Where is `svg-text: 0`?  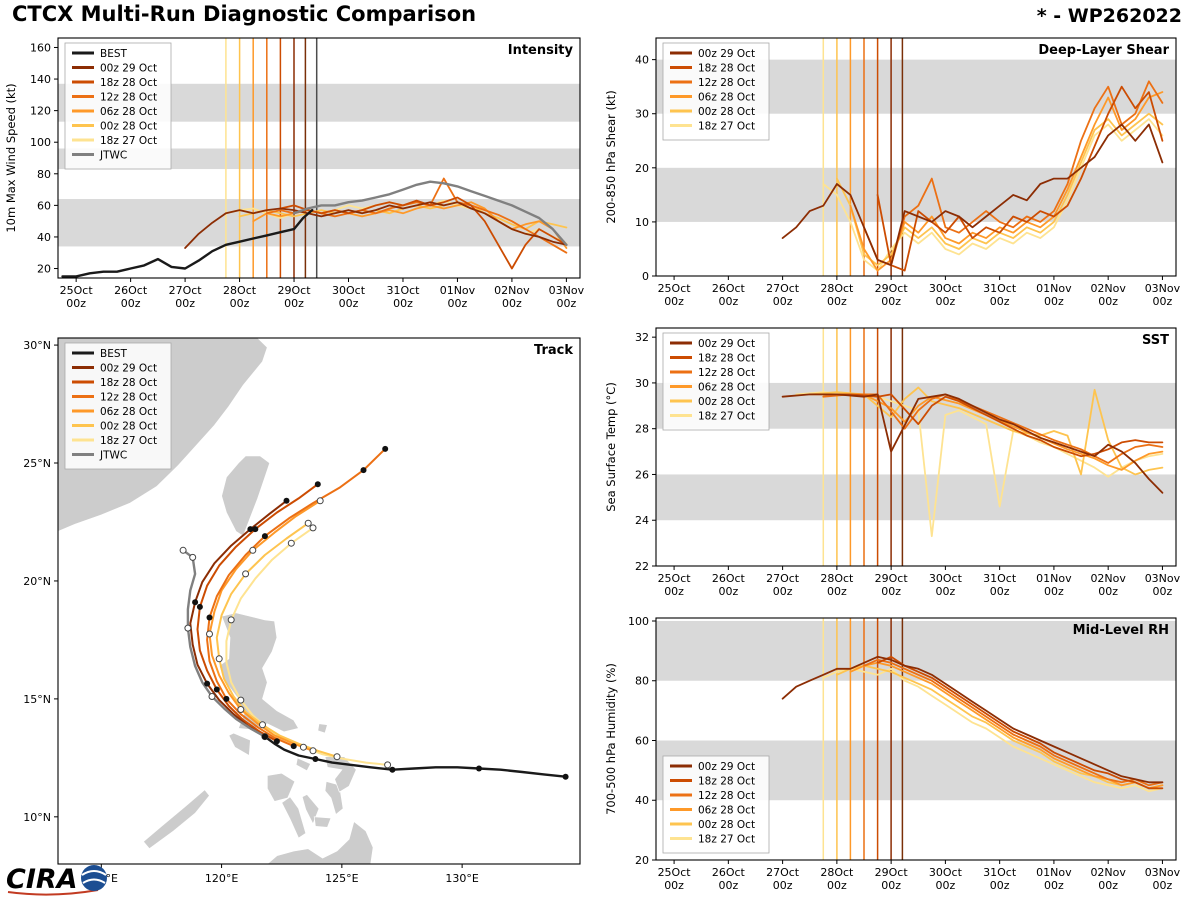
svg-text: 0 is located at coordinates (645, 276).